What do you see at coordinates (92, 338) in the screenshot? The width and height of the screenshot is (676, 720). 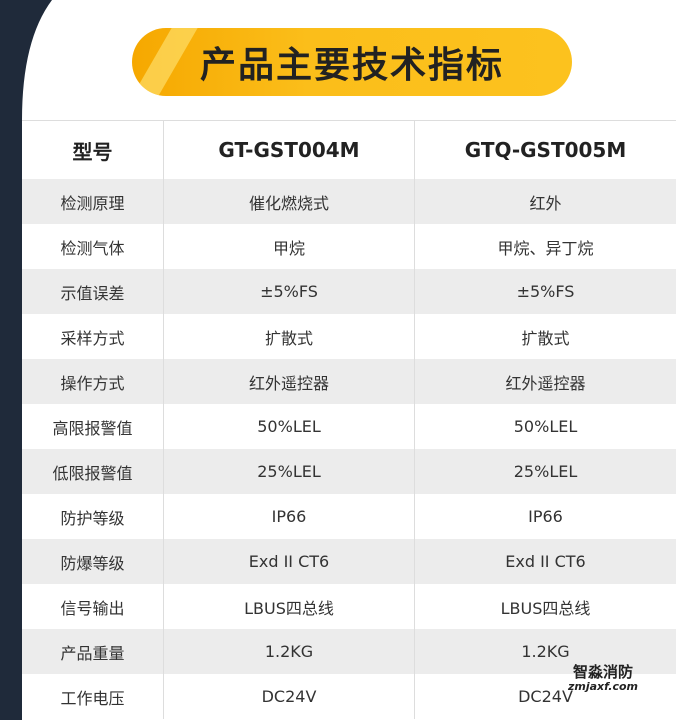 I see `table-cell: 采样方式` at bounding box center [92, 338].